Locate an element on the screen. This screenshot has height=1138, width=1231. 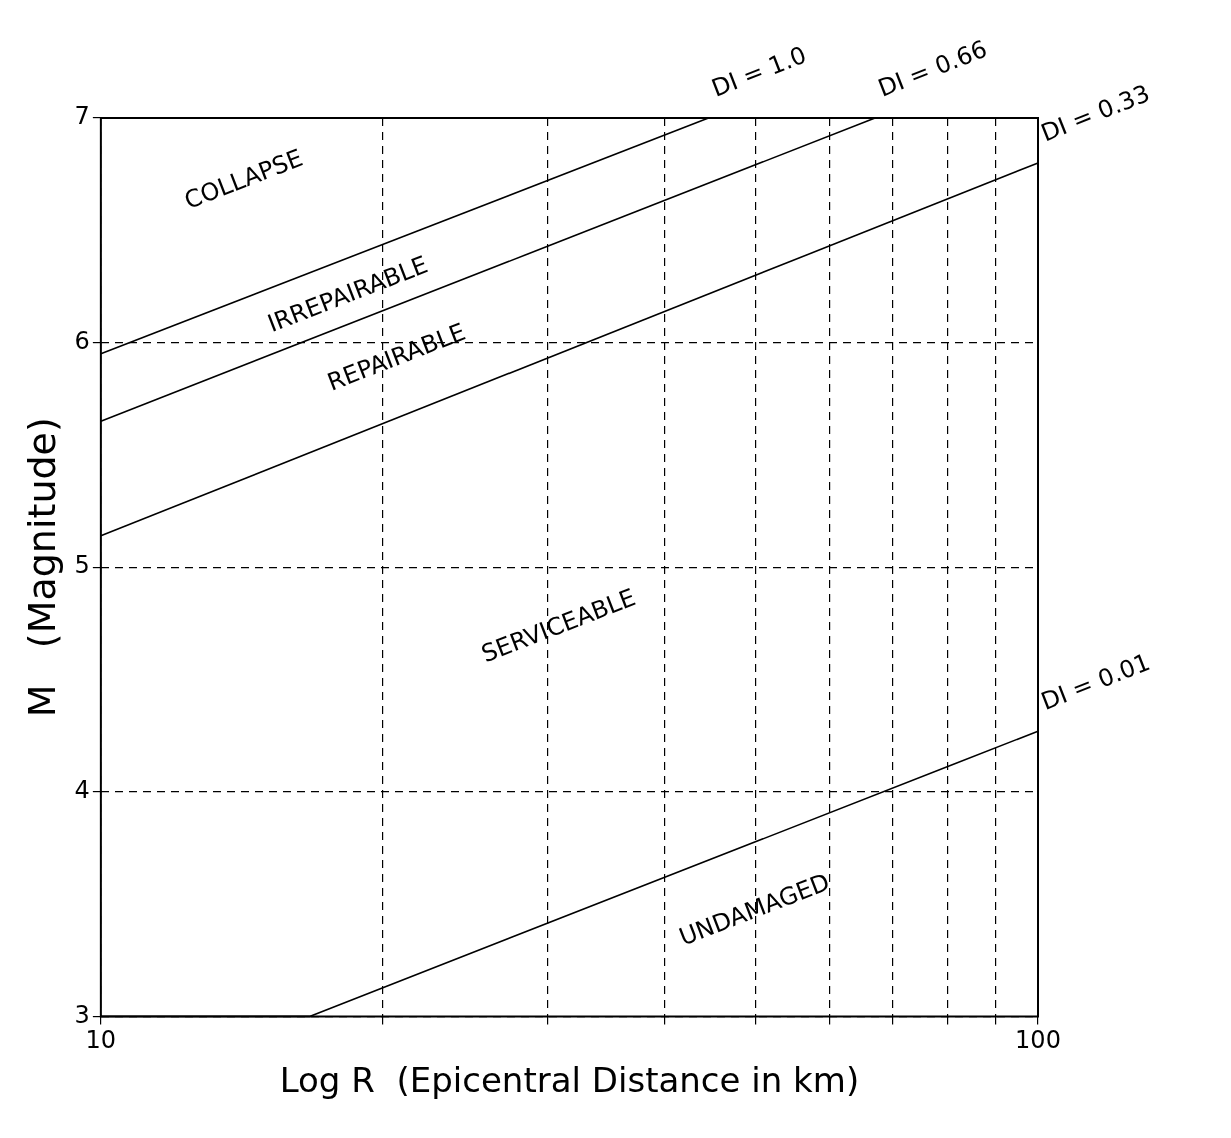
text: DI = 0.66 is located at coordinates (932, 68).